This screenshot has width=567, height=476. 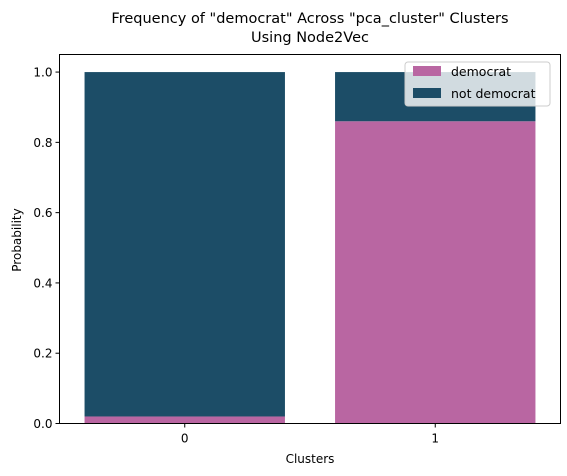 What do you see at coordinates (42, 424) in the screenshot?
I see `y-tick-label: 0.0` at bounding box center [42, 424].